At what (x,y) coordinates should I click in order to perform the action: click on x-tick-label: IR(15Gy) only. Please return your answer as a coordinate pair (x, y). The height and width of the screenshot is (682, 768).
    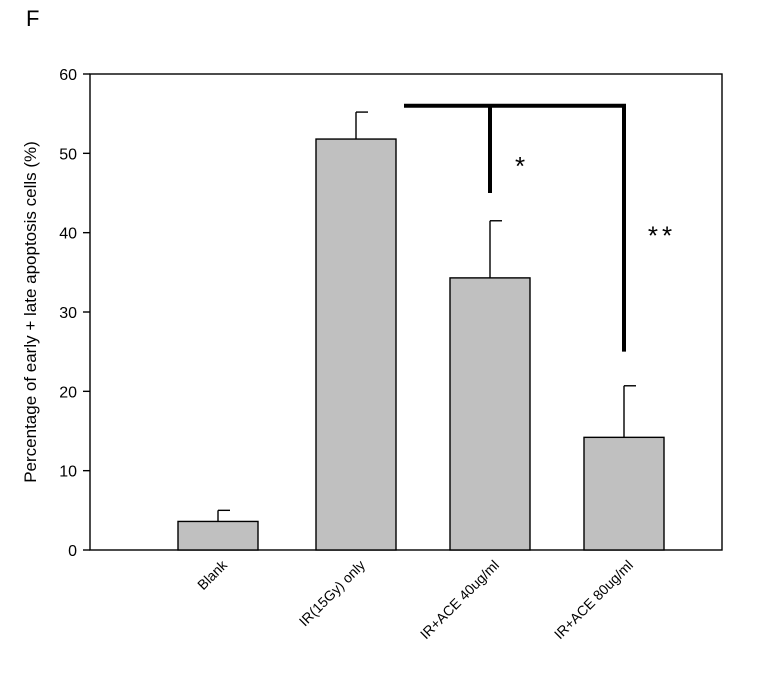
    Looking at the image, I should click on (332, 593).